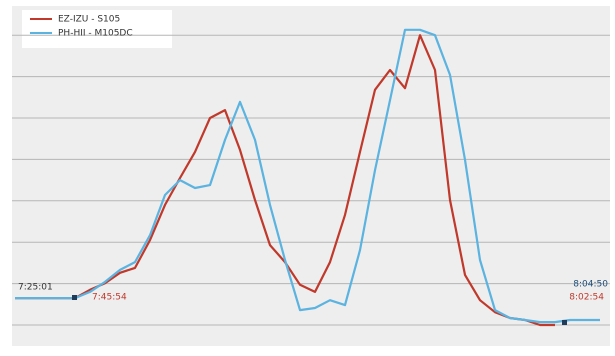  Describe the element at coordinates (586, 298) in the screenshot. I see `annotation: 8:02:54` at that location.